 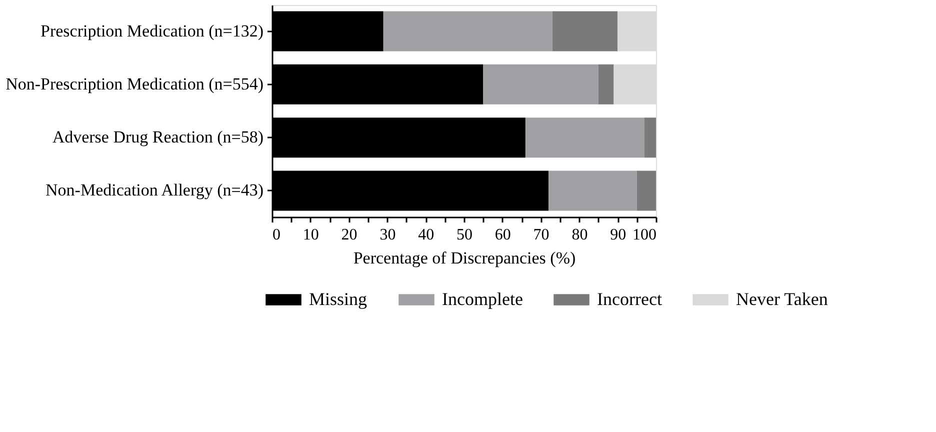 I want to click on legend-label: Missing, so click(x=338, y=298).